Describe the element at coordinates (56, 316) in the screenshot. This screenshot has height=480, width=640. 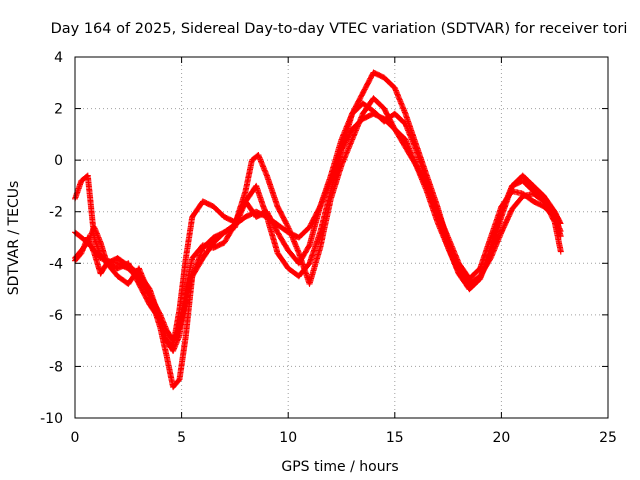
I see `y-tick-label: -6` at that location.